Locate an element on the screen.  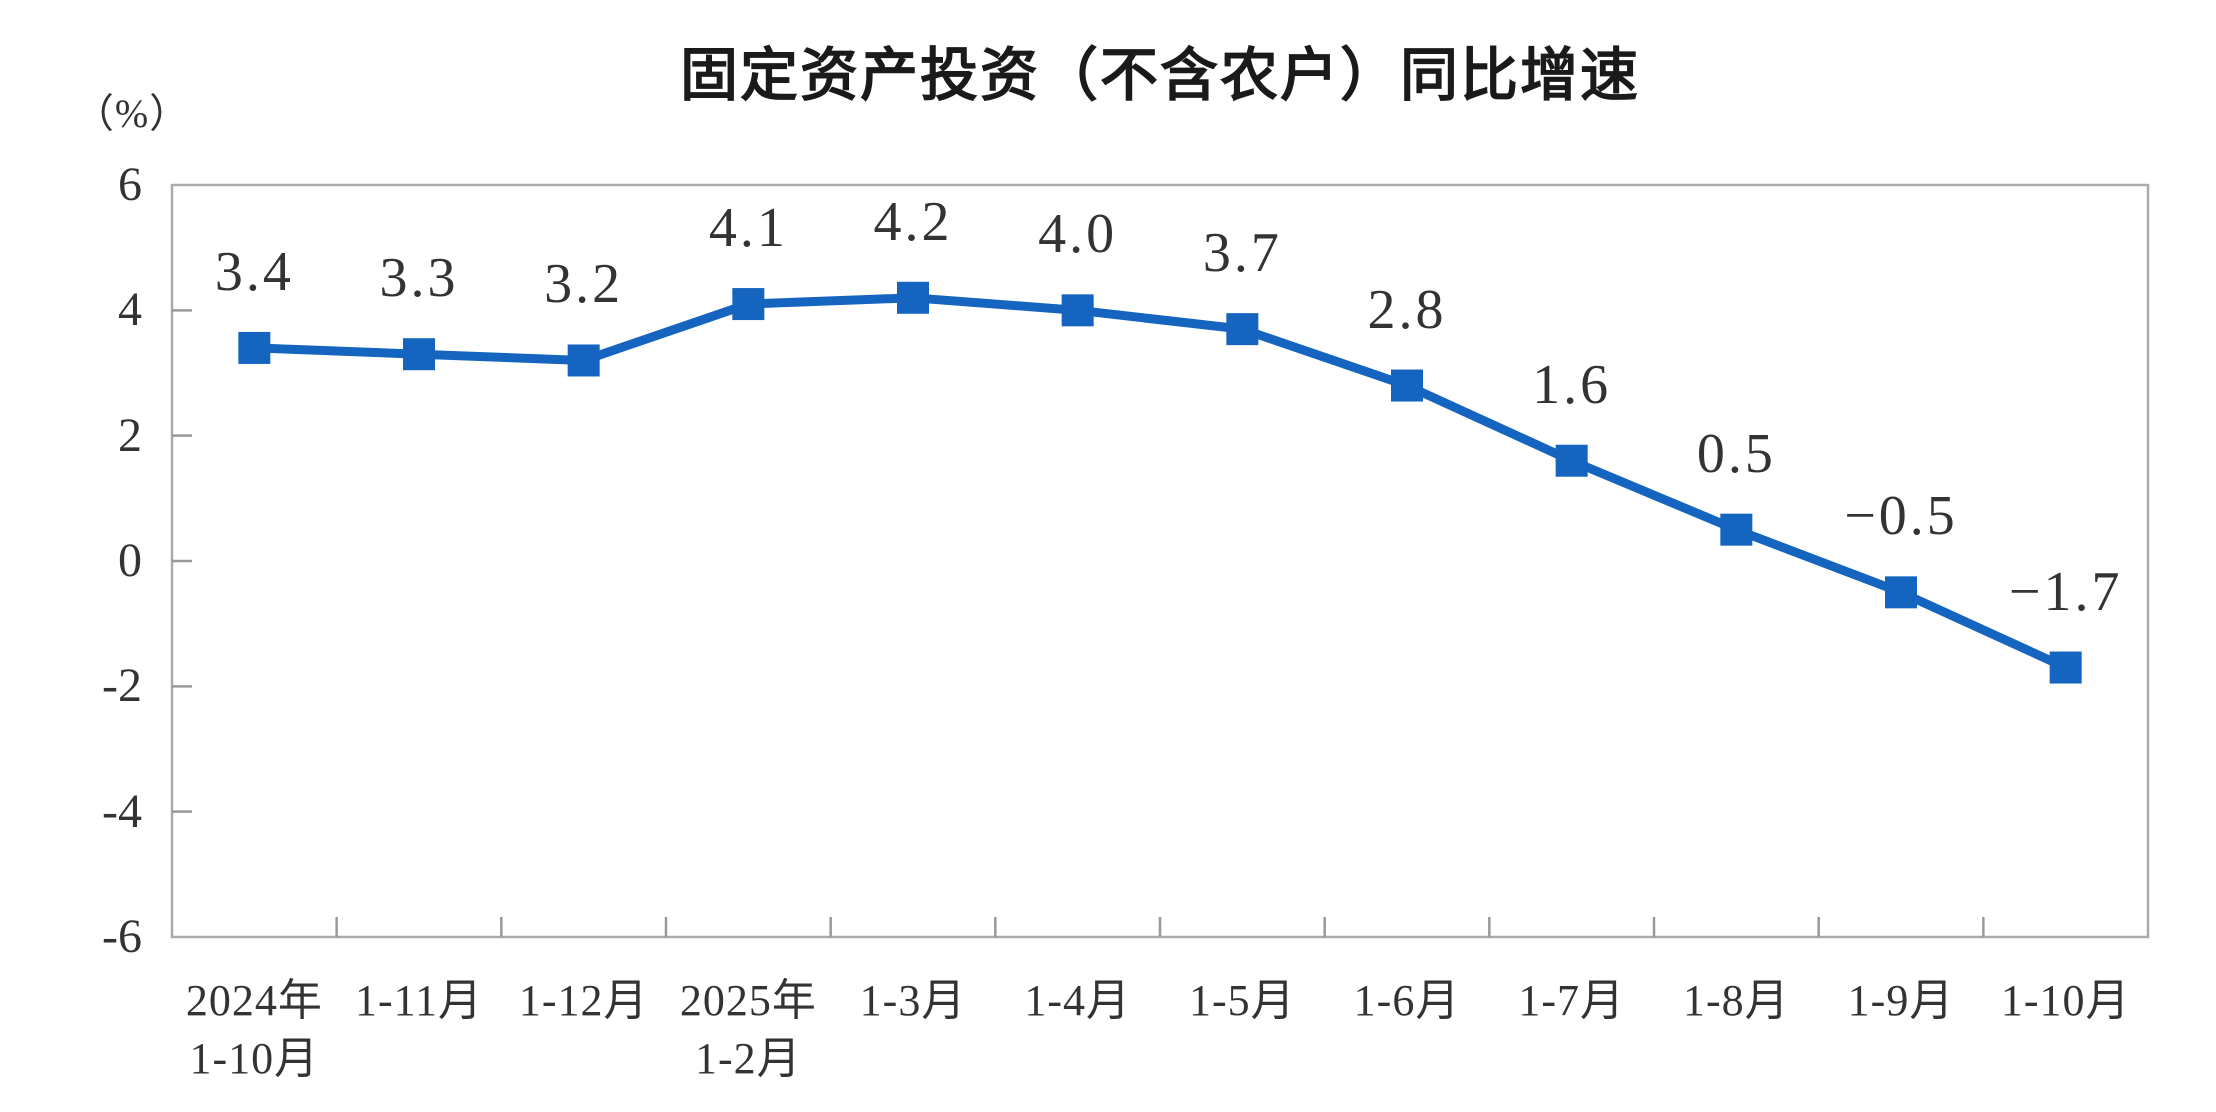
x-category-label: 1-10月 is located at coordinates (2065, 1000).